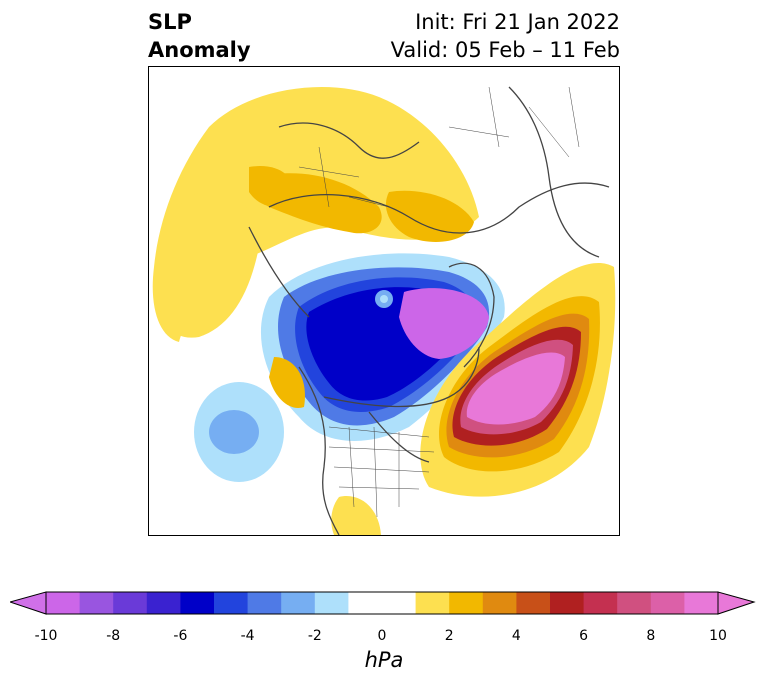  Describe the element at coordinates (247, 636) in the screenshot. I see `colorbar-tick-label: -4` at that location.